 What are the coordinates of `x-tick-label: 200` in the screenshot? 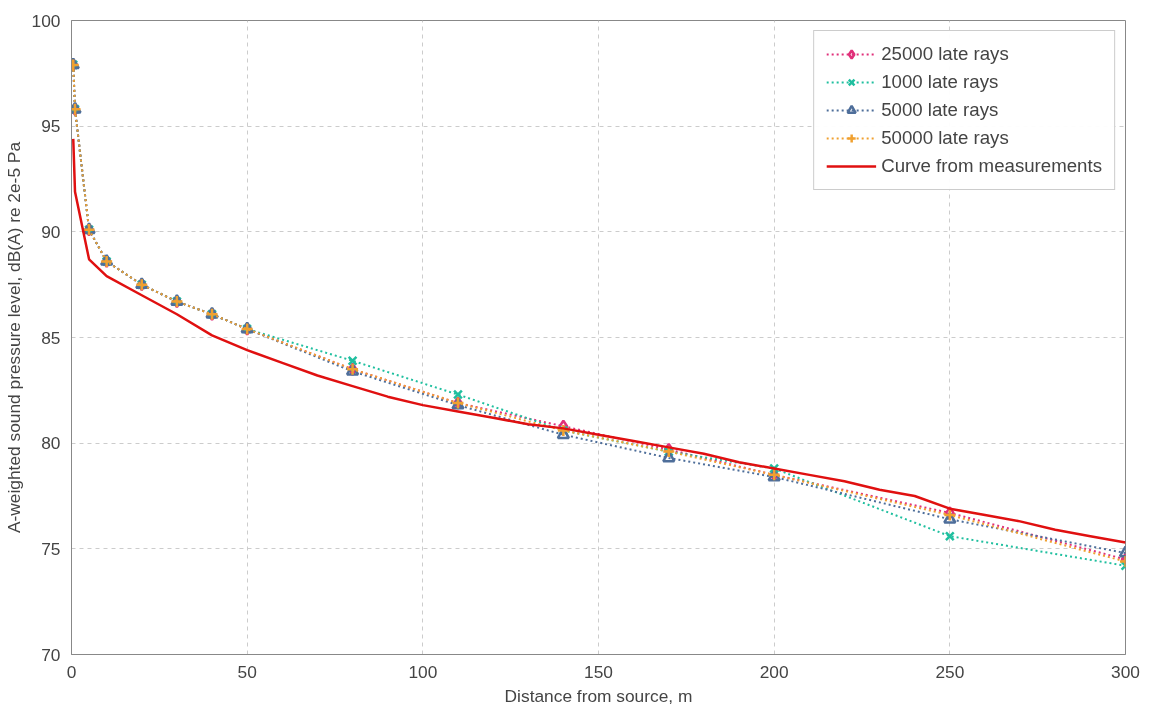 It's located at (774, 671).